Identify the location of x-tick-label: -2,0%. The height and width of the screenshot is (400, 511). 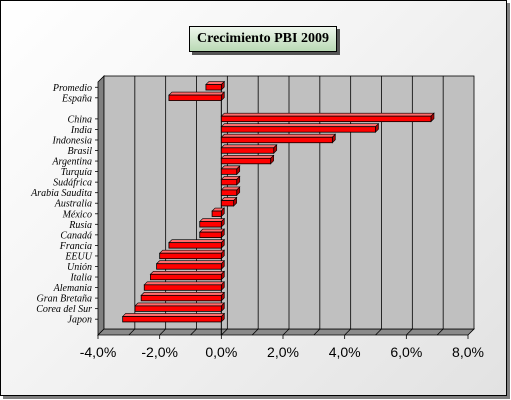
(159, 352).